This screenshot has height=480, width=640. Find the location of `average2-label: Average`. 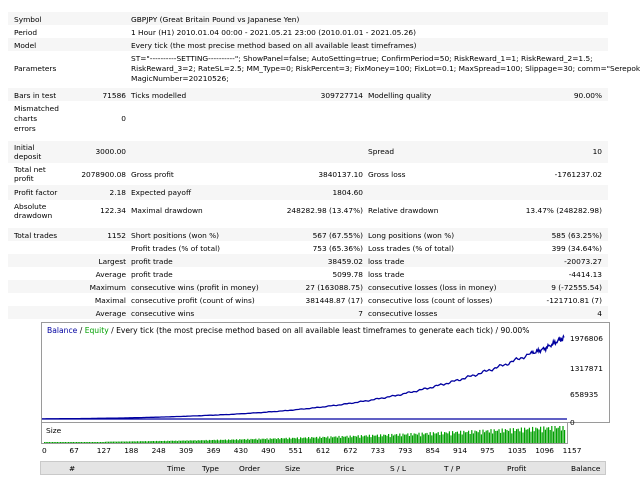

average2-label: Average is located at coordinates (110, 313).